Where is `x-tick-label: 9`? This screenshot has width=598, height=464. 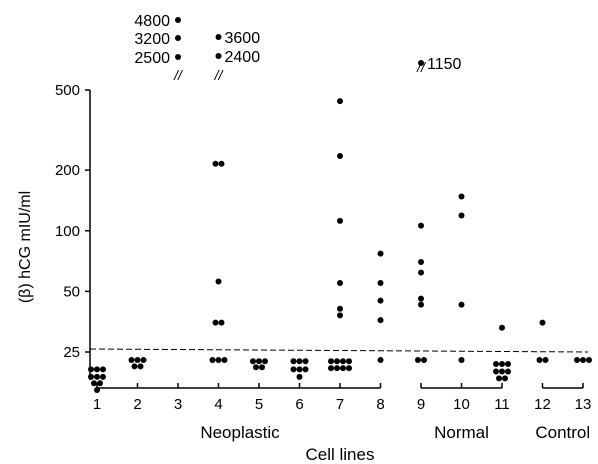 x-tick-label: 9 is located at coordinates (421, 404).